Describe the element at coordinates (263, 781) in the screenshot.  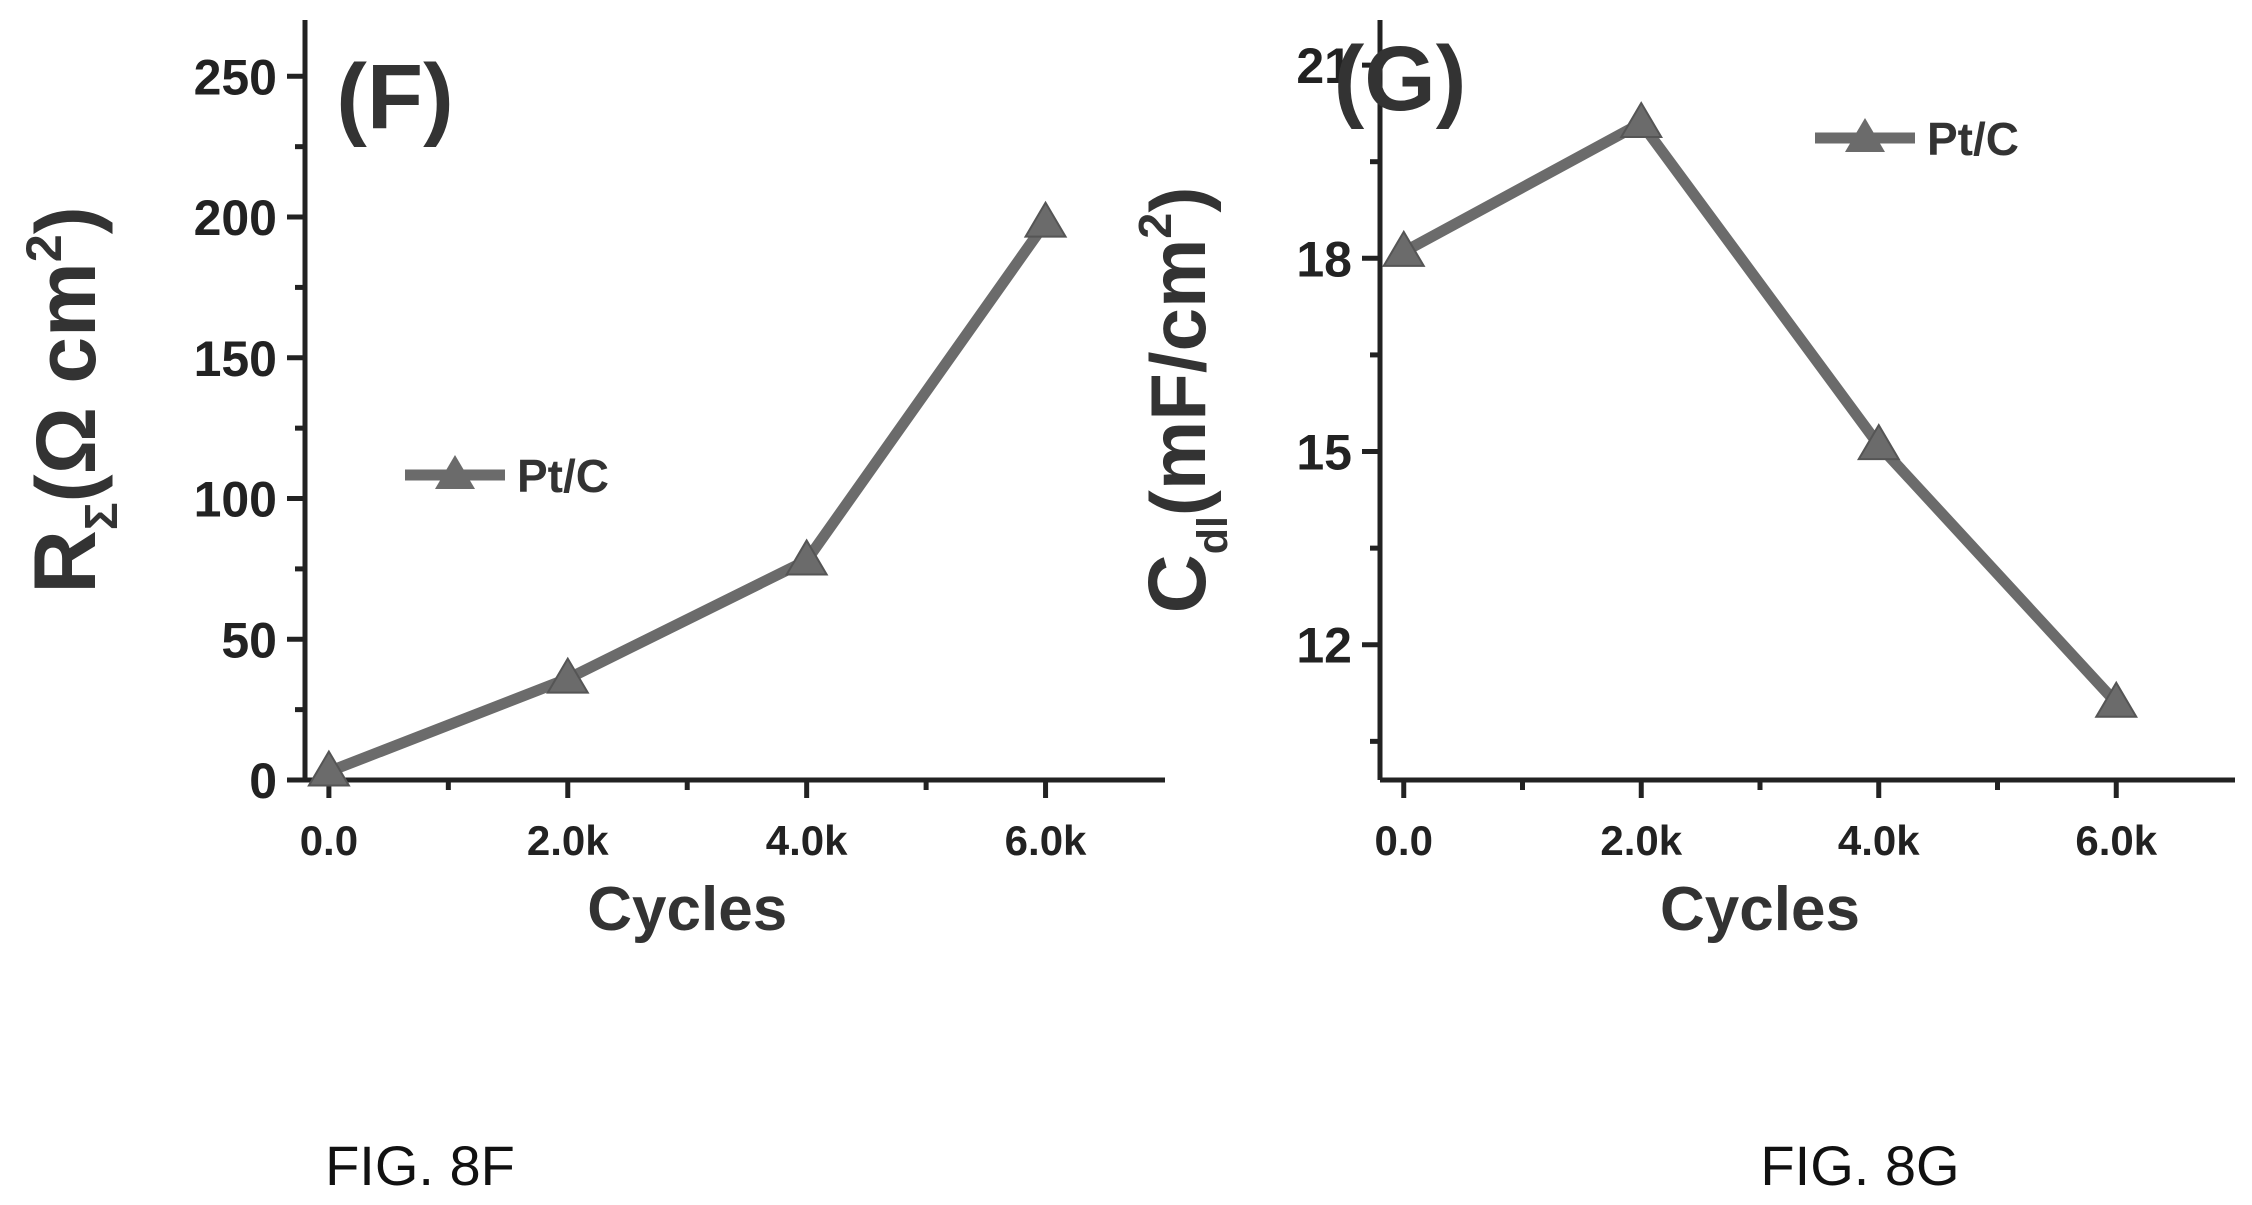
I see `y-tick-label: 0` at that location.